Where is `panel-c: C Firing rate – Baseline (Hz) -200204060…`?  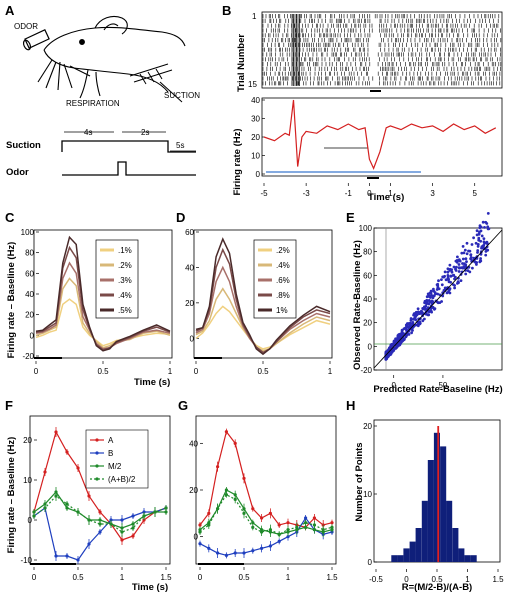
panel-c: C Firing rate – Baseline (Hz) -200204060… is located at coordinates (89, 299).